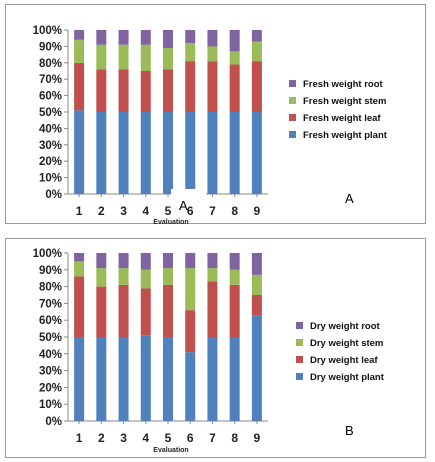 The width and height of the screenshot is (435, 462). What do you see at coordinates (345, 135) in the screenshot?
I see `chart-a-legend-label: Fresh weight plant` at bounding box center [345, 135].